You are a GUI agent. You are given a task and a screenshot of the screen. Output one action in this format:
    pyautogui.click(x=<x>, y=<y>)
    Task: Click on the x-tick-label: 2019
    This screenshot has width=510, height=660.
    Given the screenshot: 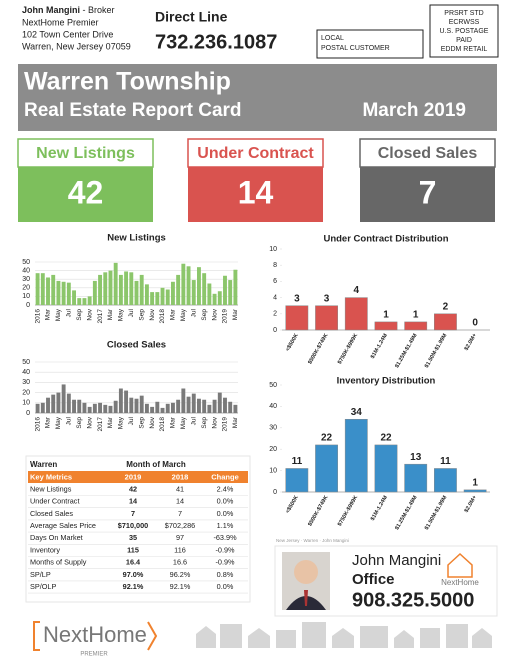 What is the action you would take?
    pyautogui.click(x=225, y=316)
    